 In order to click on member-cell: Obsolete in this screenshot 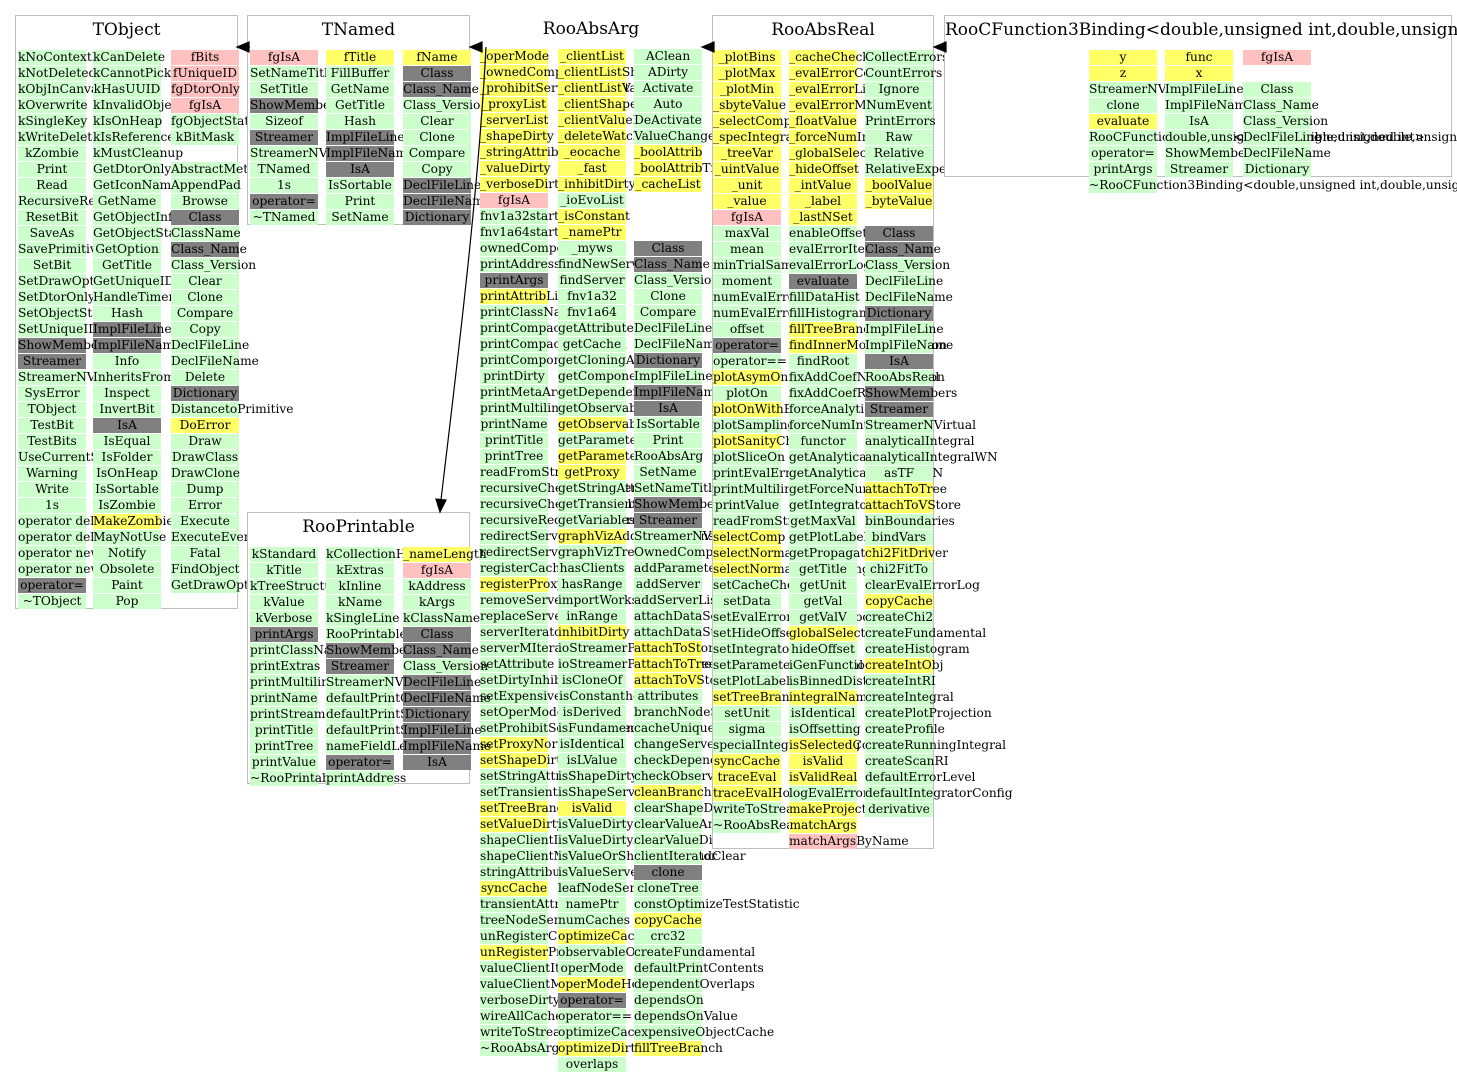, I will do `click(127, 569)`.